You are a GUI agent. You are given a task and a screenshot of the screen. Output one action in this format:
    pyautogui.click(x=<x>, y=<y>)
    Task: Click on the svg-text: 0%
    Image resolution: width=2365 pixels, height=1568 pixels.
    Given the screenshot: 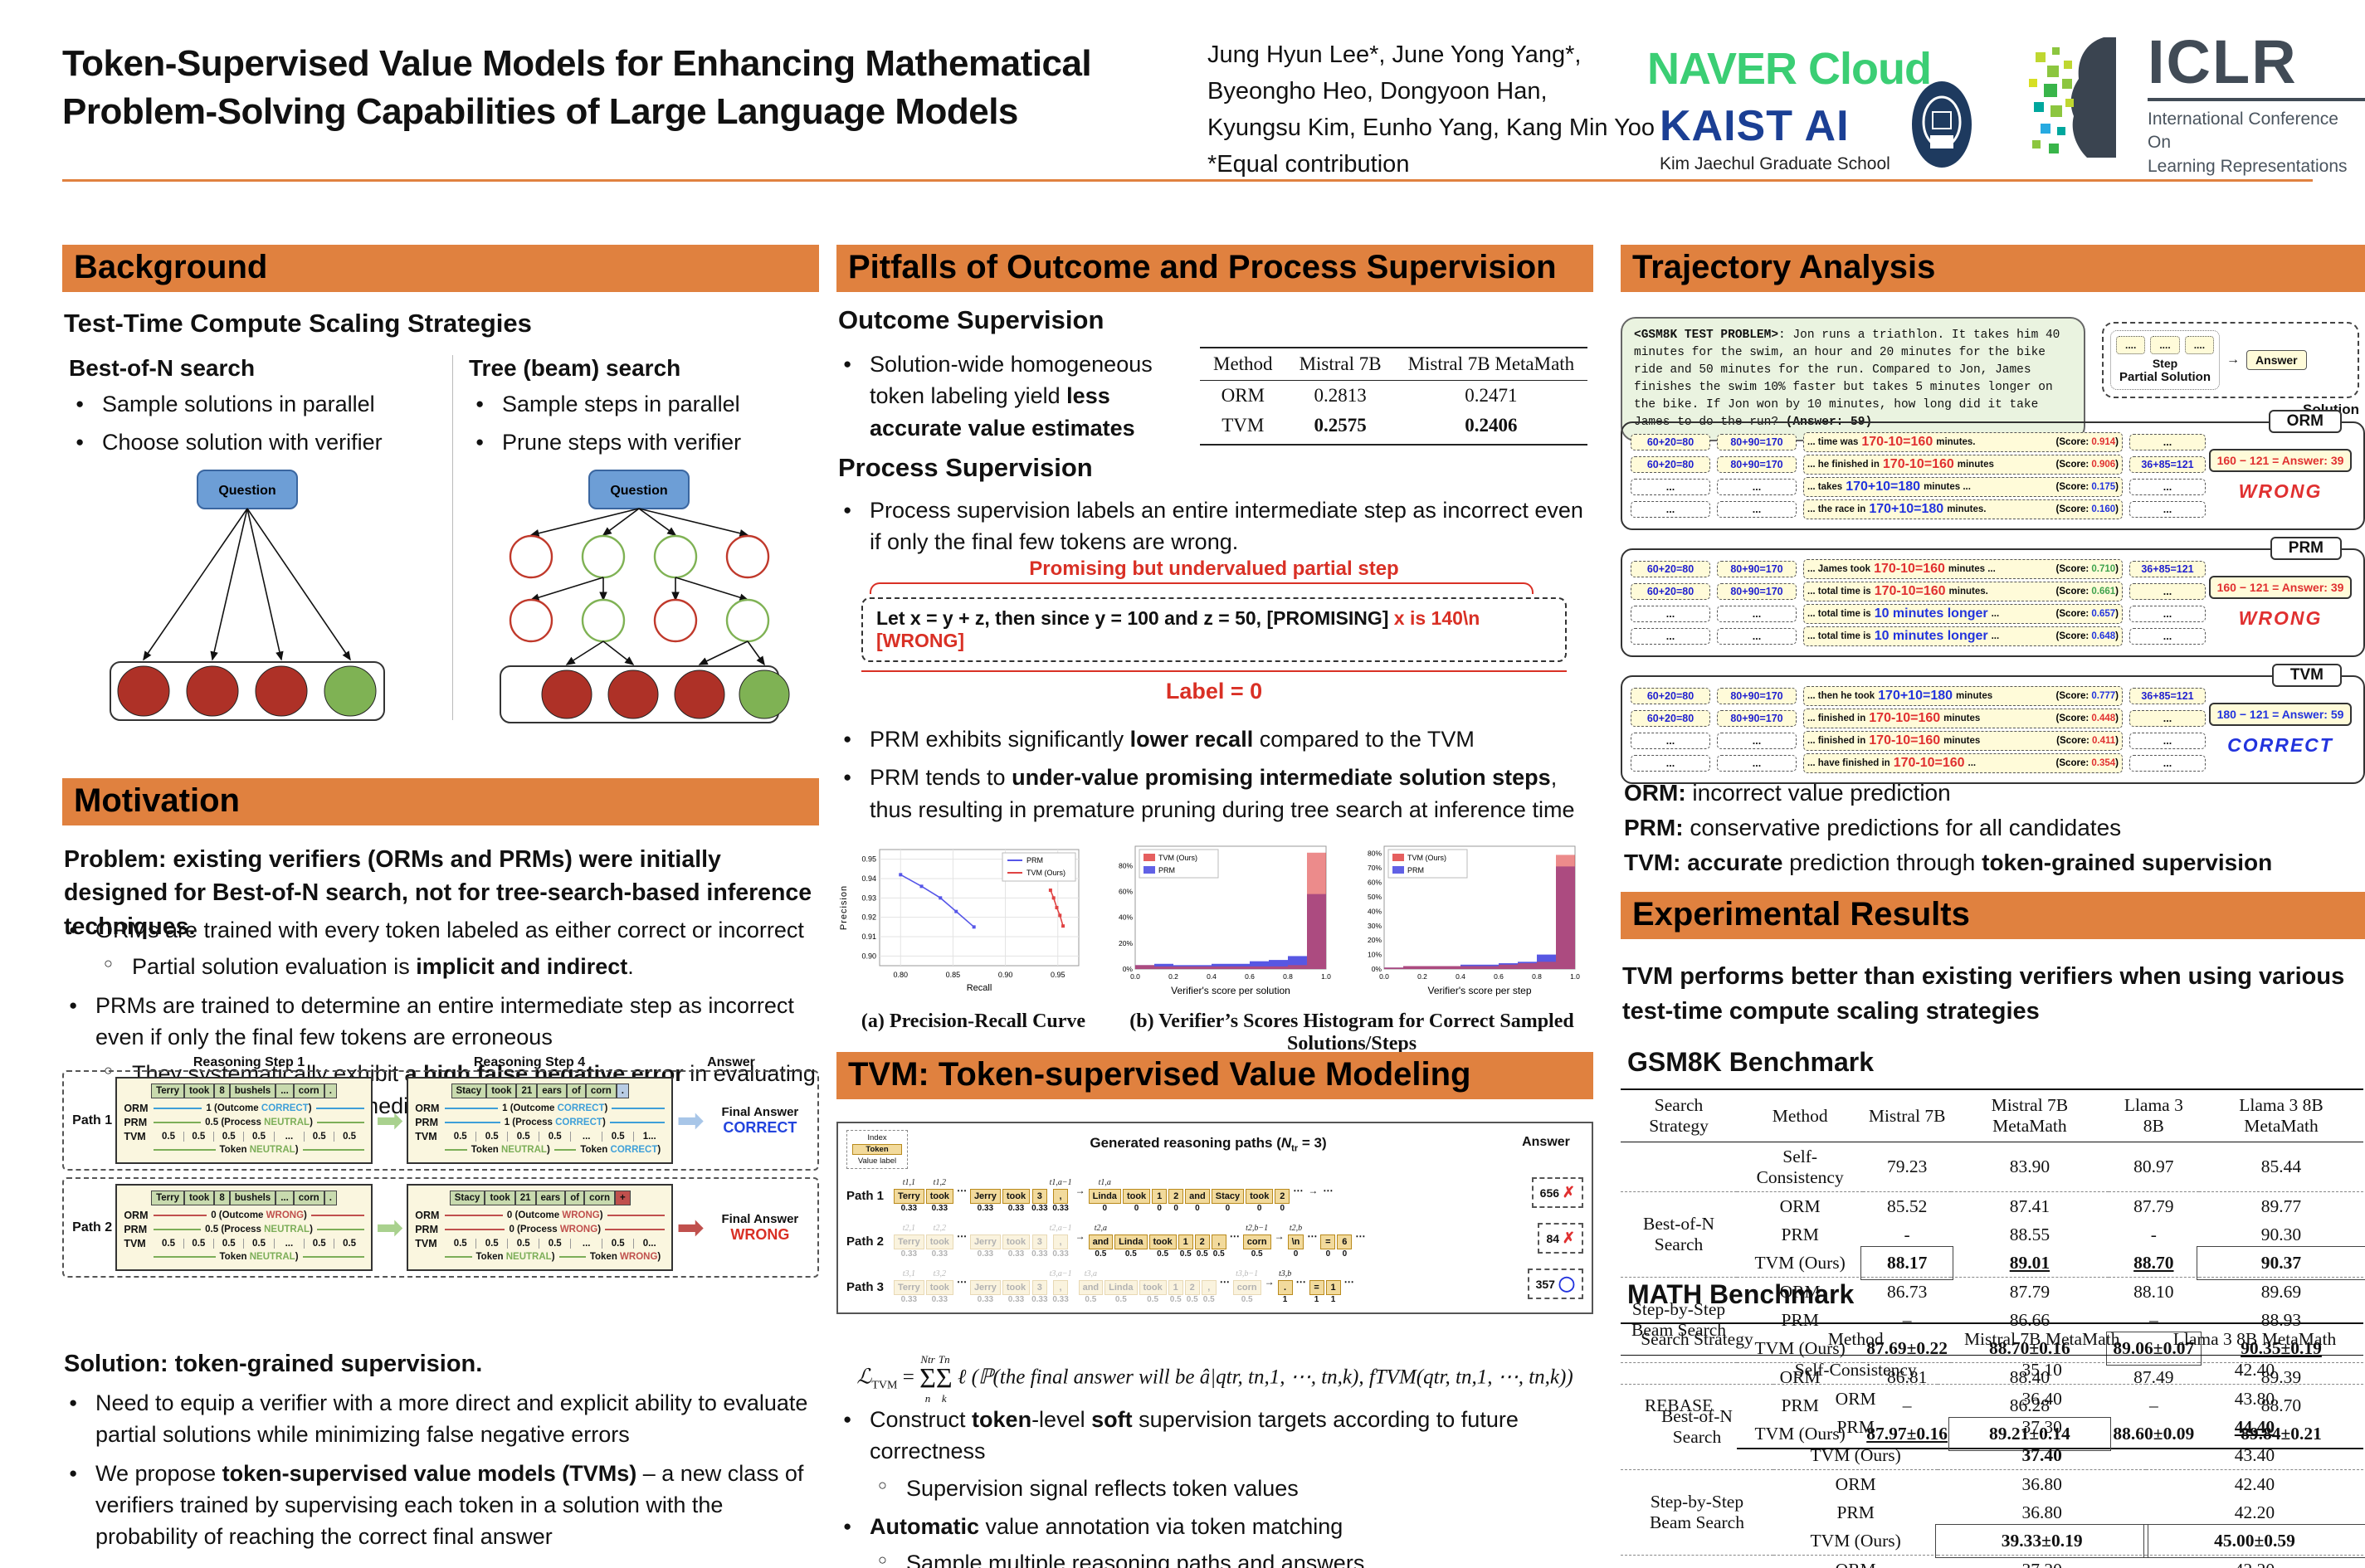 What is the action you would take?
    pyautogui.click(x=1377, y=969)
    